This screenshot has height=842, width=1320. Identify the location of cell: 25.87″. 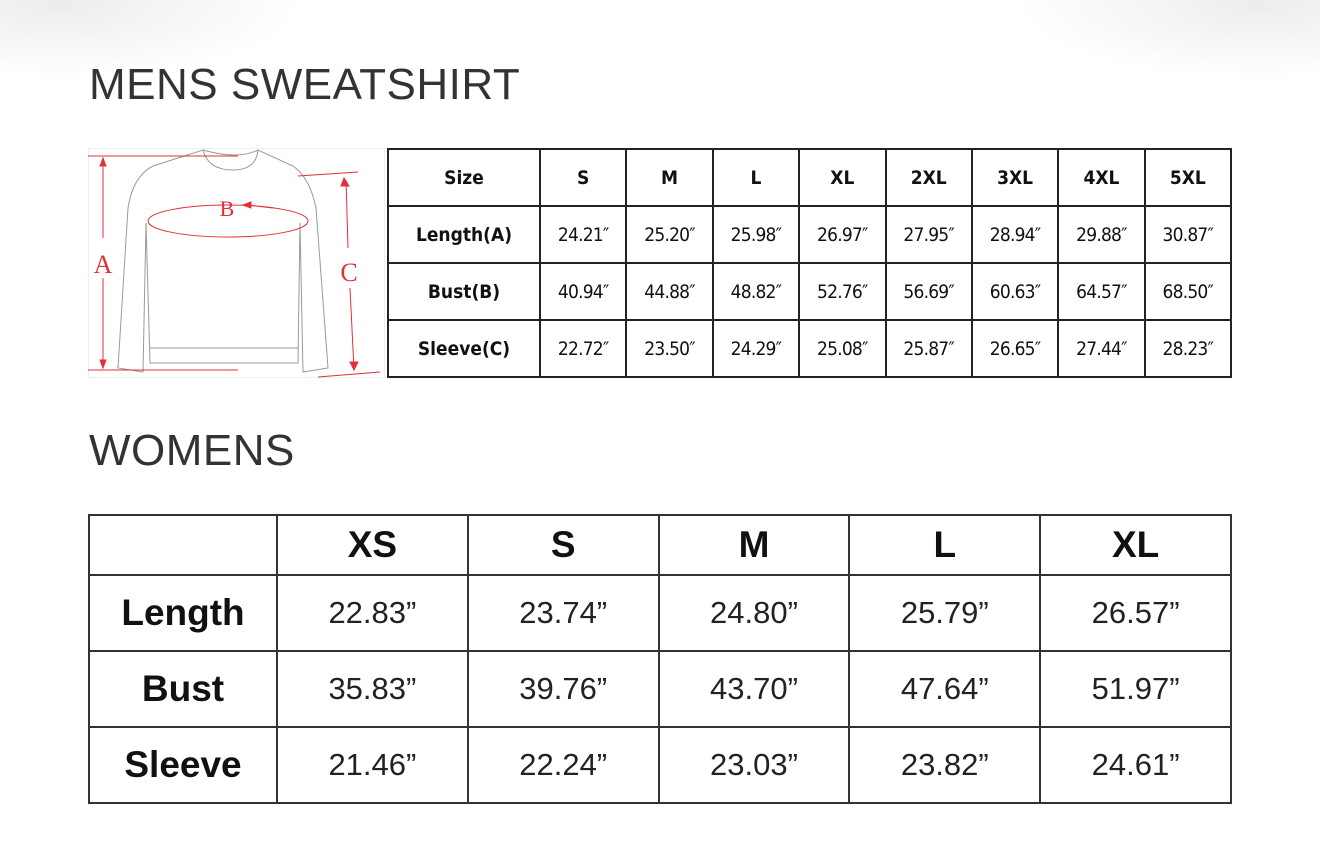
(928, 348).